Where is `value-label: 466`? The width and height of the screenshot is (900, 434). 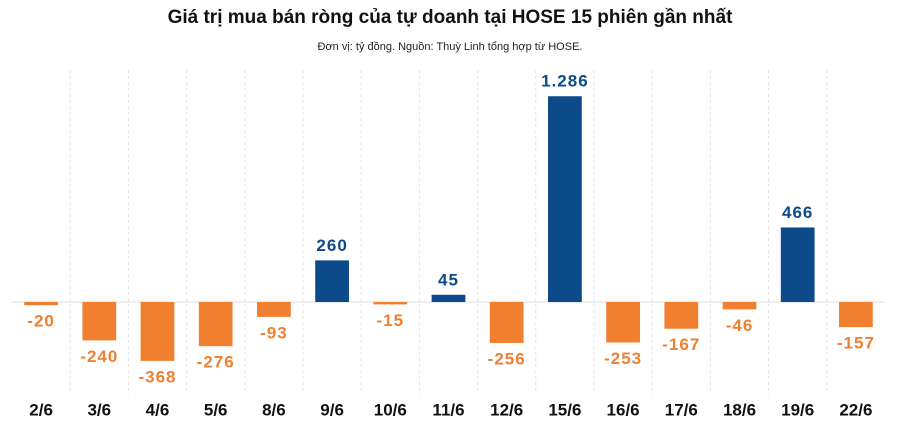
value-label: 466 is located at coordinates (797, 212).